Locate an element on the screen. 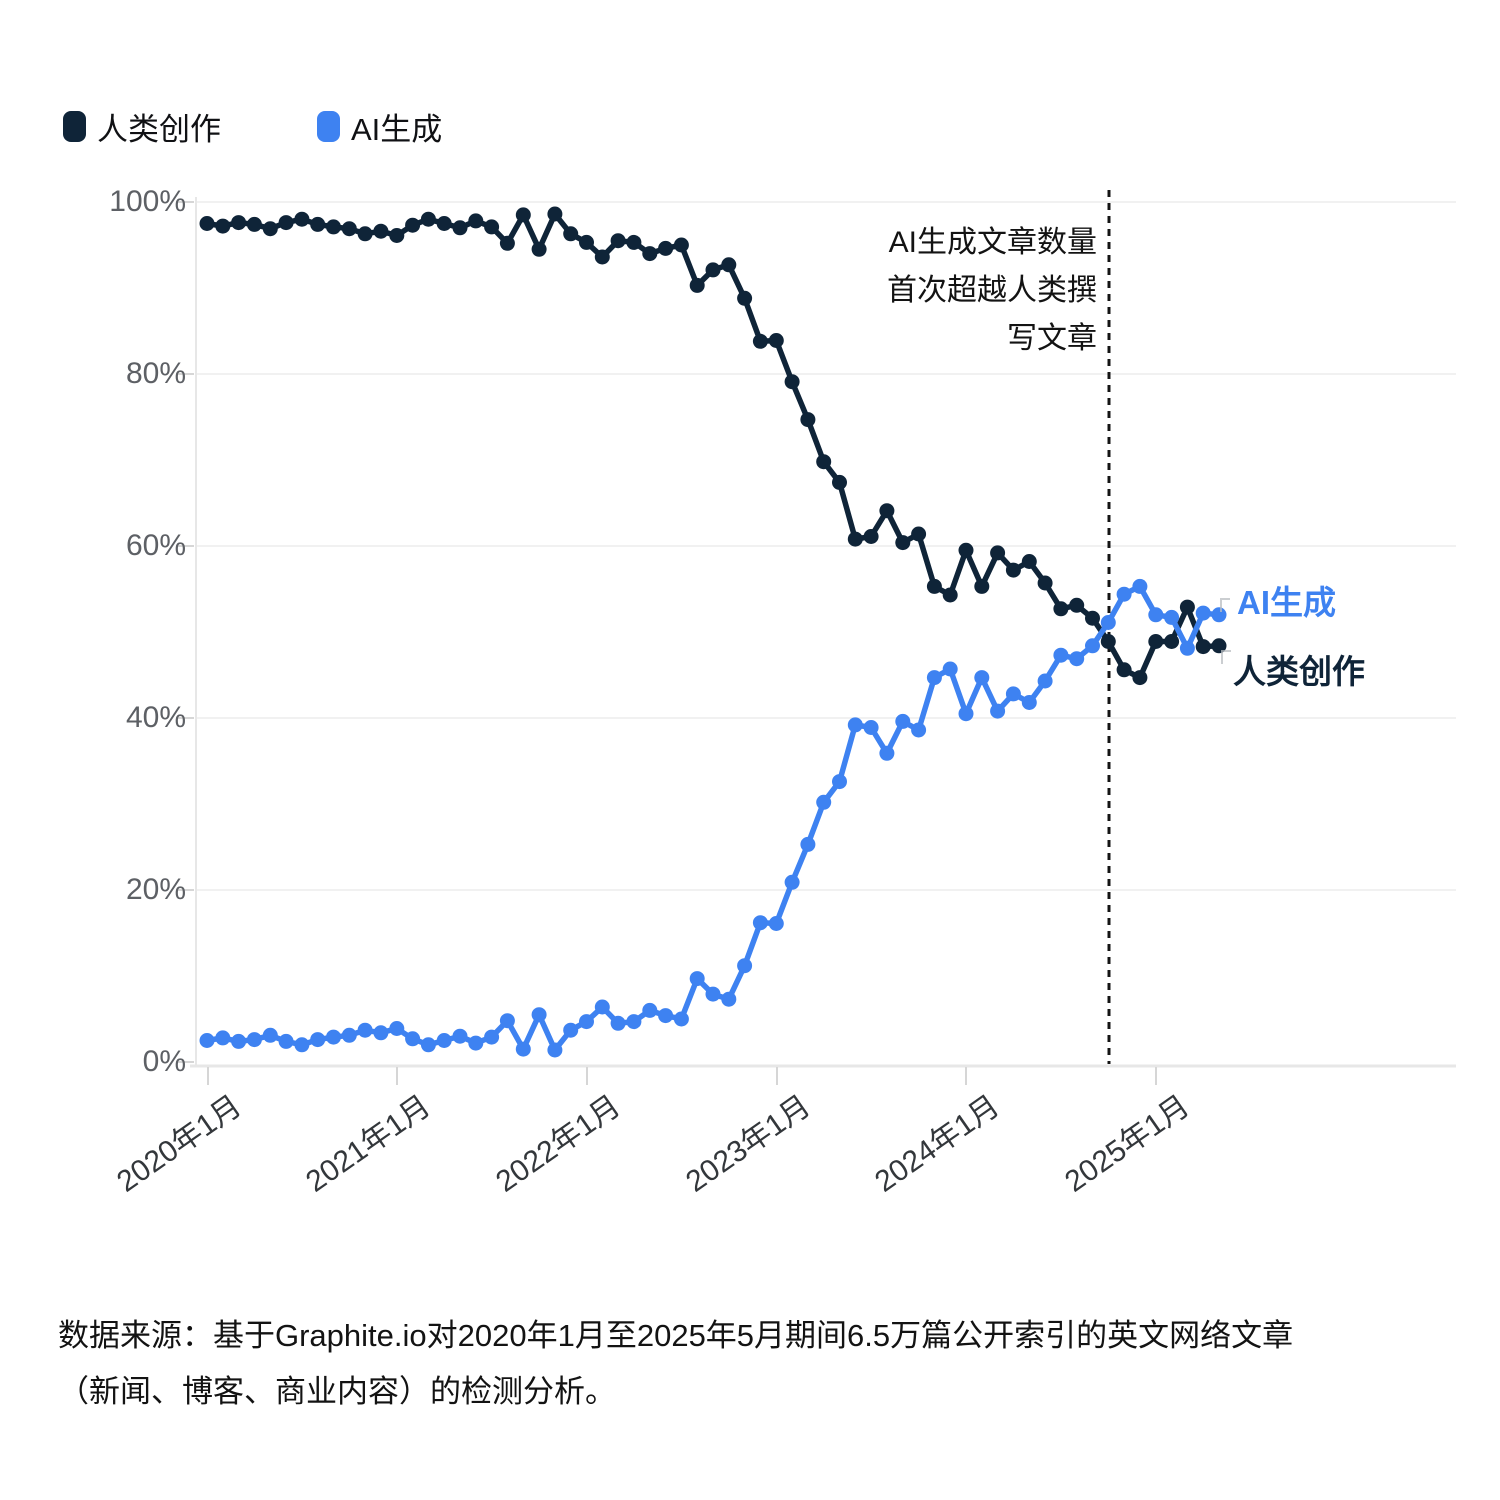 The width and height of the screenshot is (1500, 1500). x-tick-marks is located at coordinates (682, 1076).